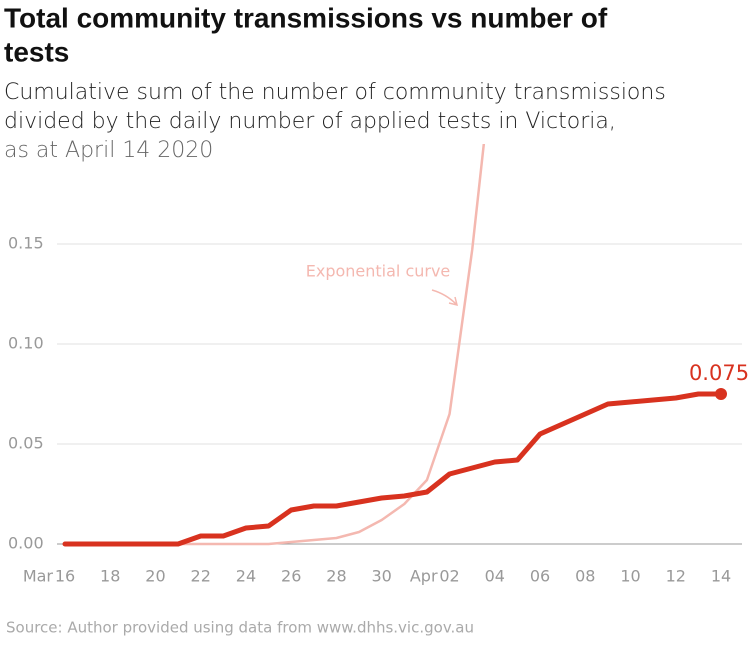 The height and width of the screenshot is (646, 754). Describe the element at coordinates (108, 150) in the screenshot. I see `subtitle: as at April 14 2020` at that location.